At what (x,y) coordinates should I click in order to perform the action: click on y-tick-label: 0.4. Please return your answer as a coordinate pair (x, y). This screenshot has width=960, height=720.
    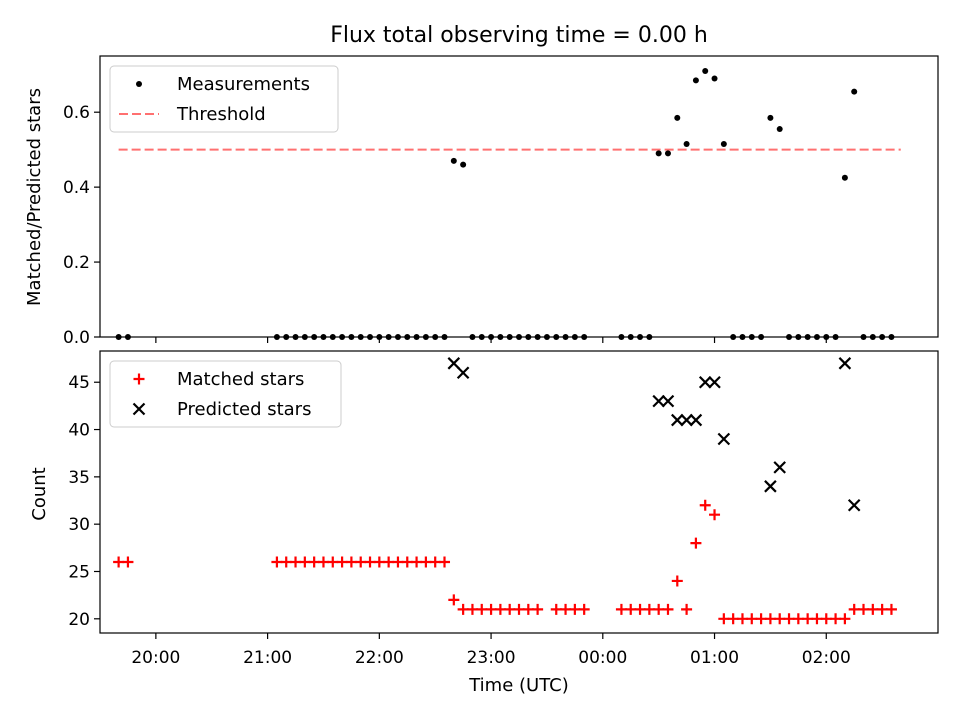
    Looking at the image, I should click on (76, 188).